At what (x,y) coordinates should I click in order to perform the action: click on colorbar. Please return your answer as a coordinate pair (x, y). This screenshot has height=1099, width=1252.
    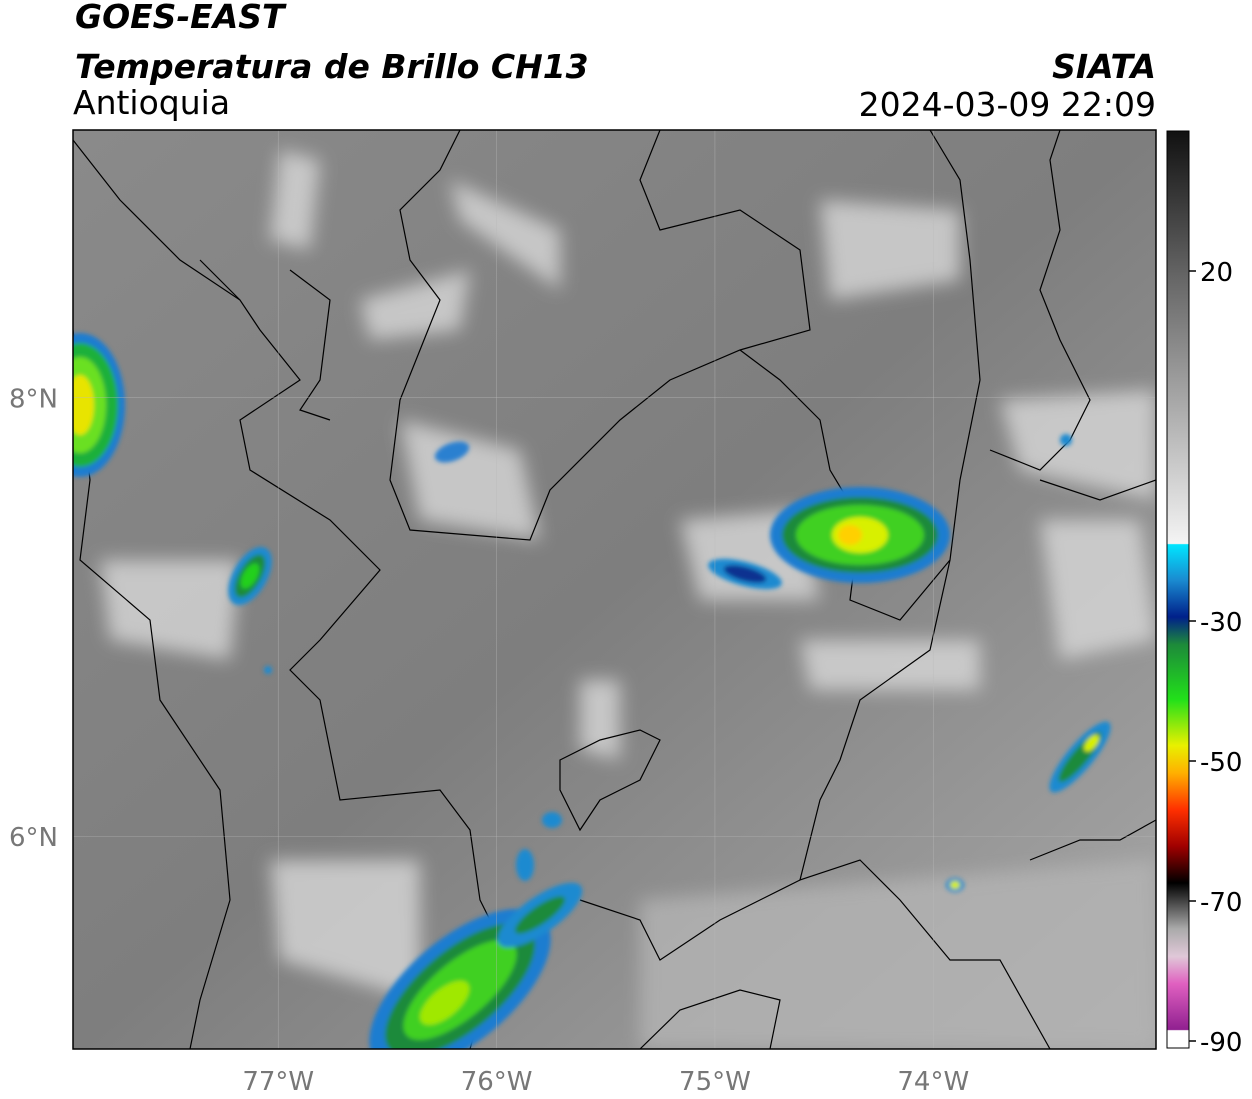
    Looking at the image, I should click on (1178, 589).